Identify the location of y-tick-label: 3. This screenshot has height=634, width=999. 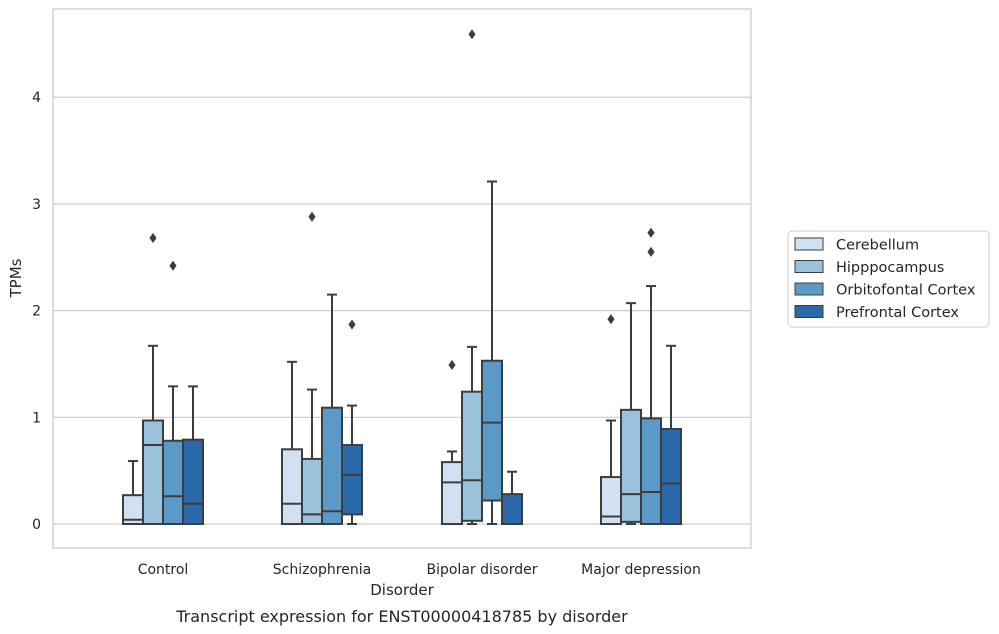
(36, 205).